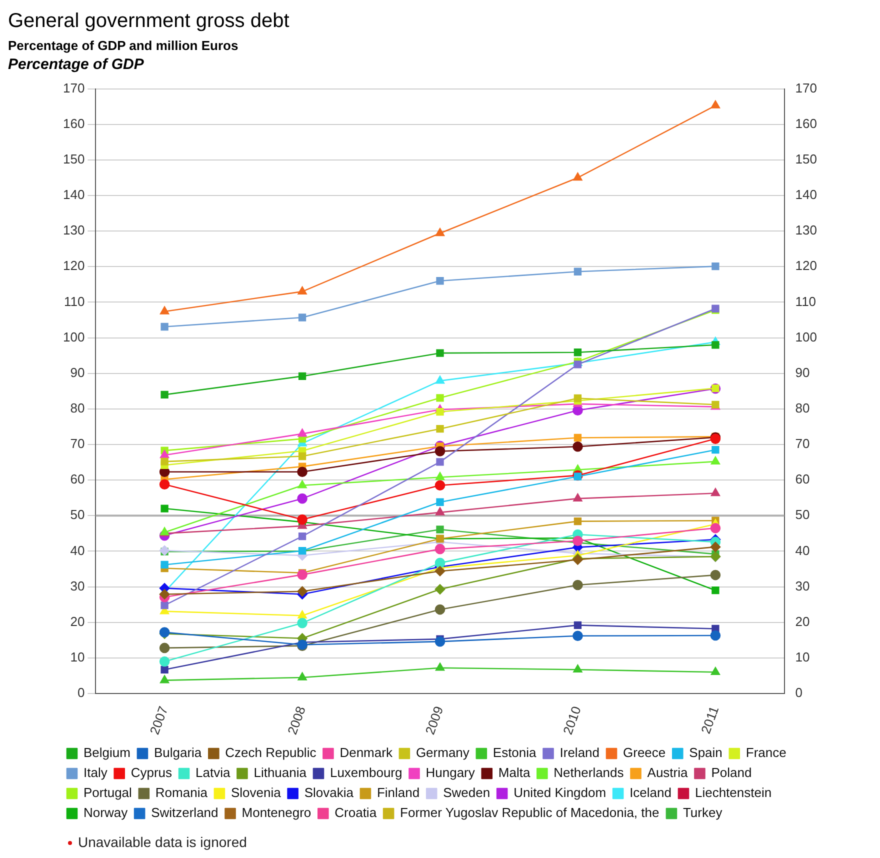  I want to click on y2-tick-label: 110, so click(805, 301).